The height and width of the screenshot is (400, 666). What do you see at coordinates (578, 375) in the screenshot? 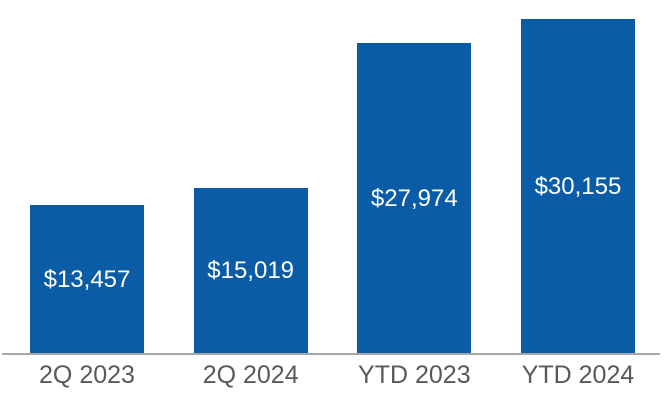
I see `category-label-ytd-2024: YTD 2024` at bounding box center [578, 375].